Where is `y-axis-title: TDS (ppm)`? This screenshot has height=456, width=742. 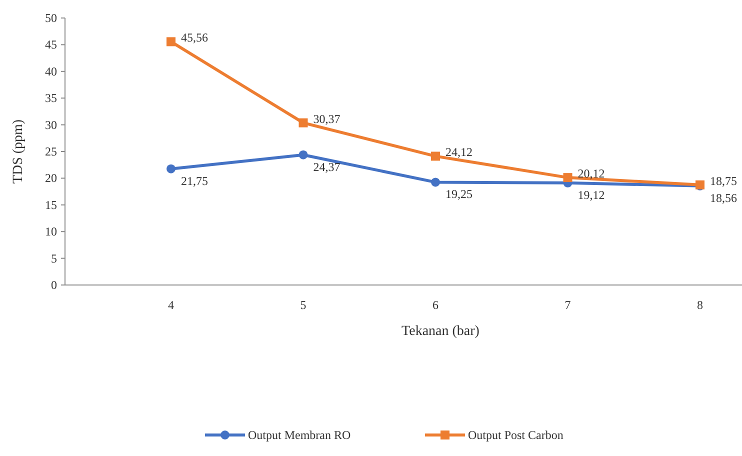
y-axis-title: TDS (ppm) is located at coordinates (18, 151).